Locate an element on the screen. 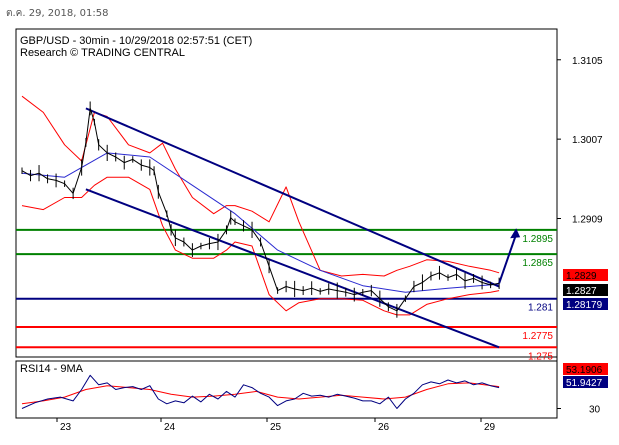  level-label: 1.2895 is located at coordinates (537, 239).